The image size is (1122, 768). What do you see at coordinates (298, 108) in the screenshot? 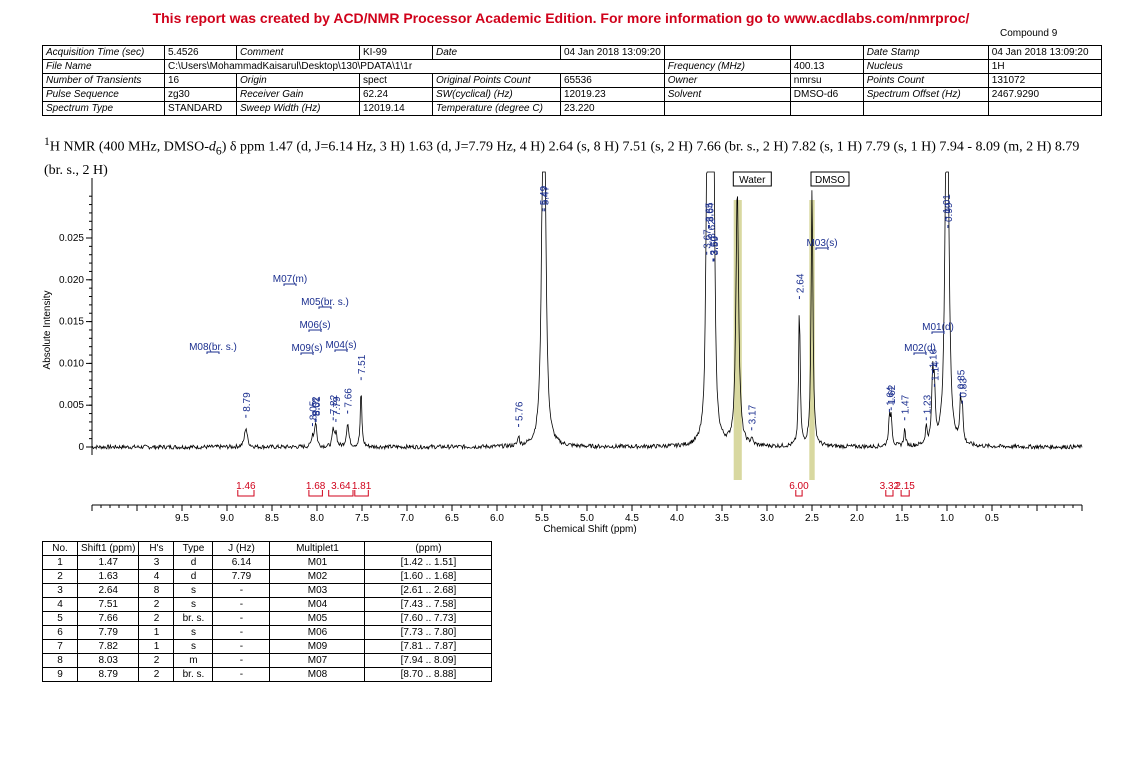
I see `param-cell: Sweep Width (Hz)` at bounding box center [298, 108].